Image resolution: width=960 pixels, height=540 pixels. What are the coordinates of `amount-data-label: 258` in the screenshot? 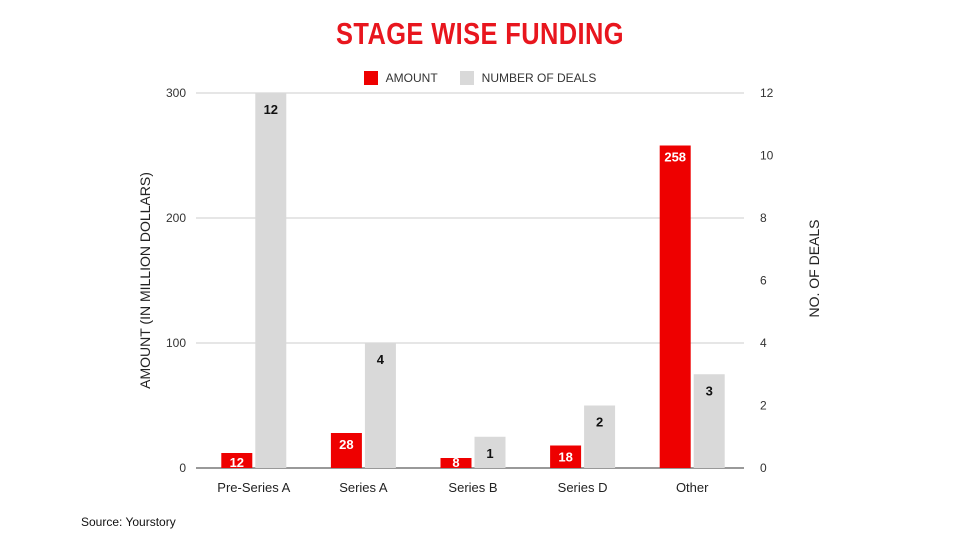 It's located at (675, 157).